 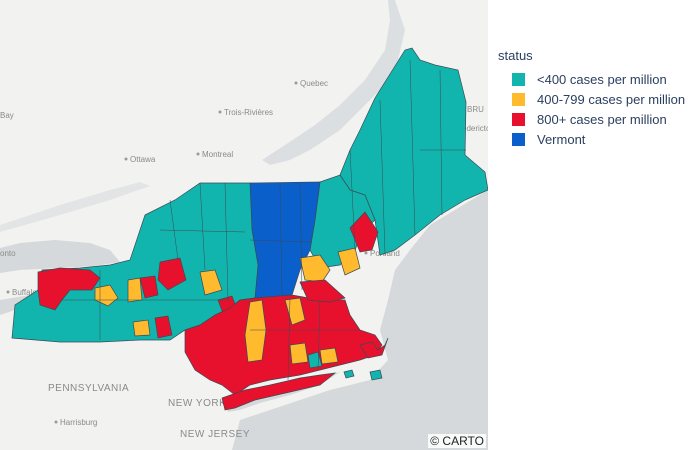 I want to click on legend-item: <400 cases per million, so click(x=598, y=79).